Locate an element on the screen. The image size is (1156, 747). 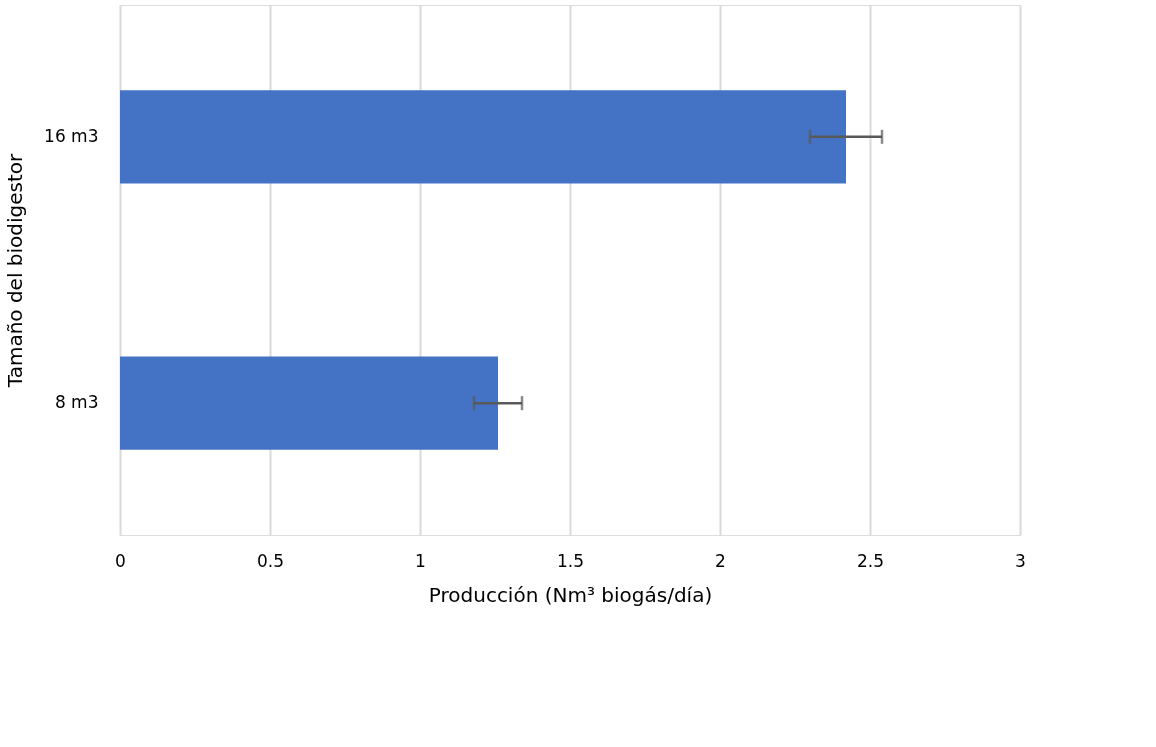
y-axis-title: Tamaño del biodigestor is located at coordinates (15, 270).